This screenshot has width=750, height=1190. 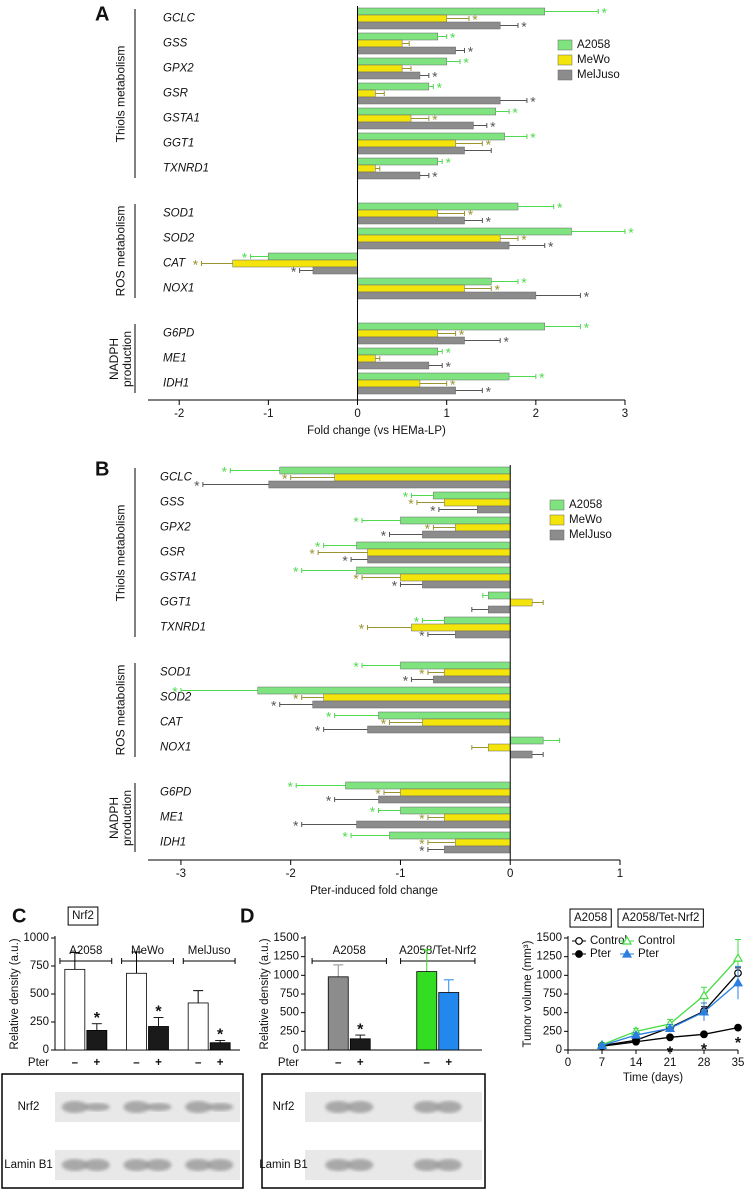 I want to click on y-axis-title: Tumor volume (mm³), so click(x=528, y=993).